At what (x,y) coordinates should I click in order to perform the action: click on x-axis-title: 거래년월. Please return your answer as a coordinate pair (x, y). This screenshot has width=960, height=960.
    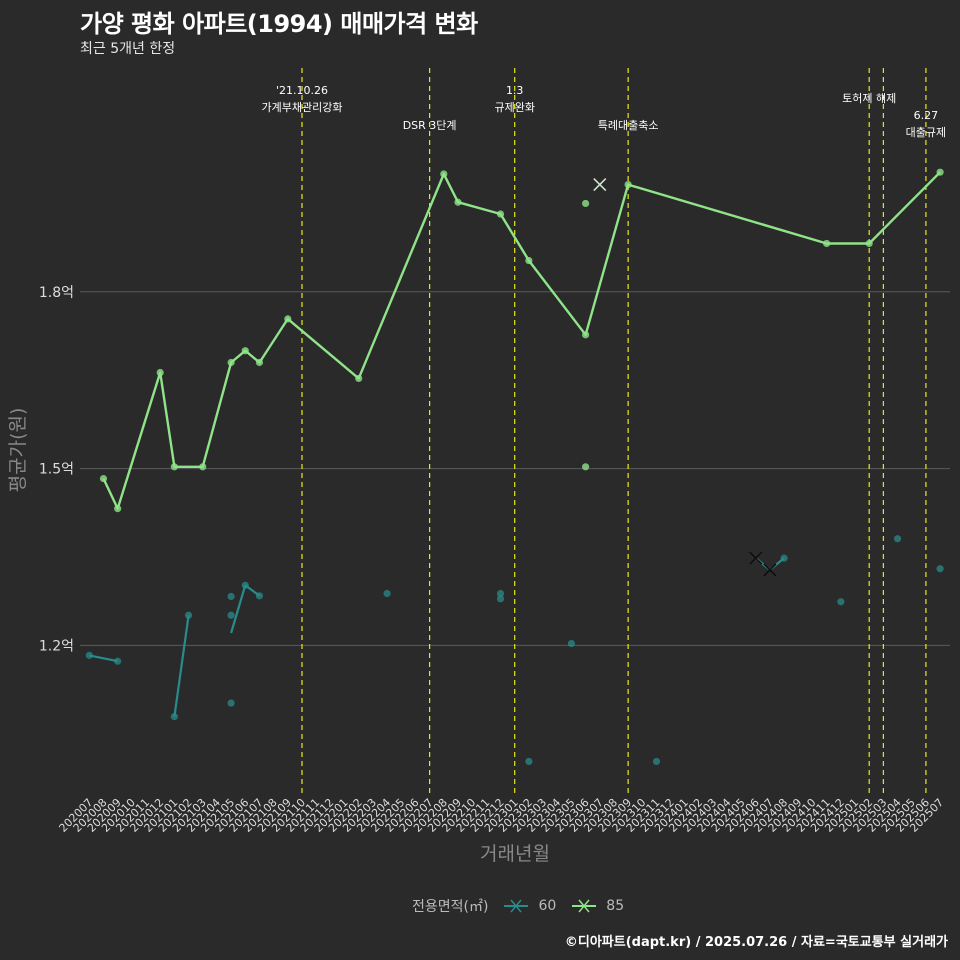
    Looking at the image, I should click on (515, 854).